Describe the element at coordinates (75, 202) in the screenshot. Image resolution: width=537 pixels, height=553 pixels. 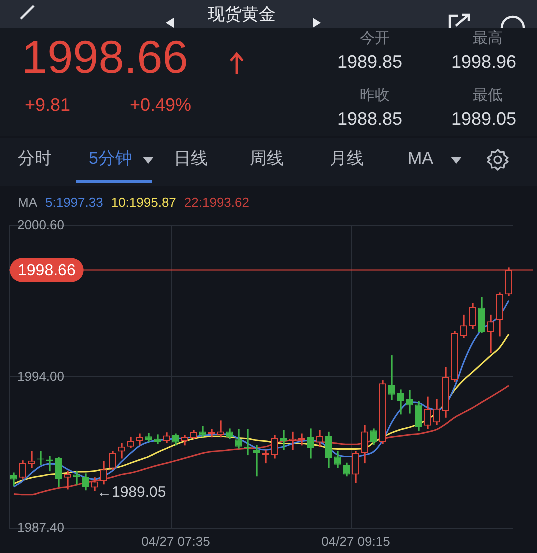
I see `text: 5:1997.33` at that location.